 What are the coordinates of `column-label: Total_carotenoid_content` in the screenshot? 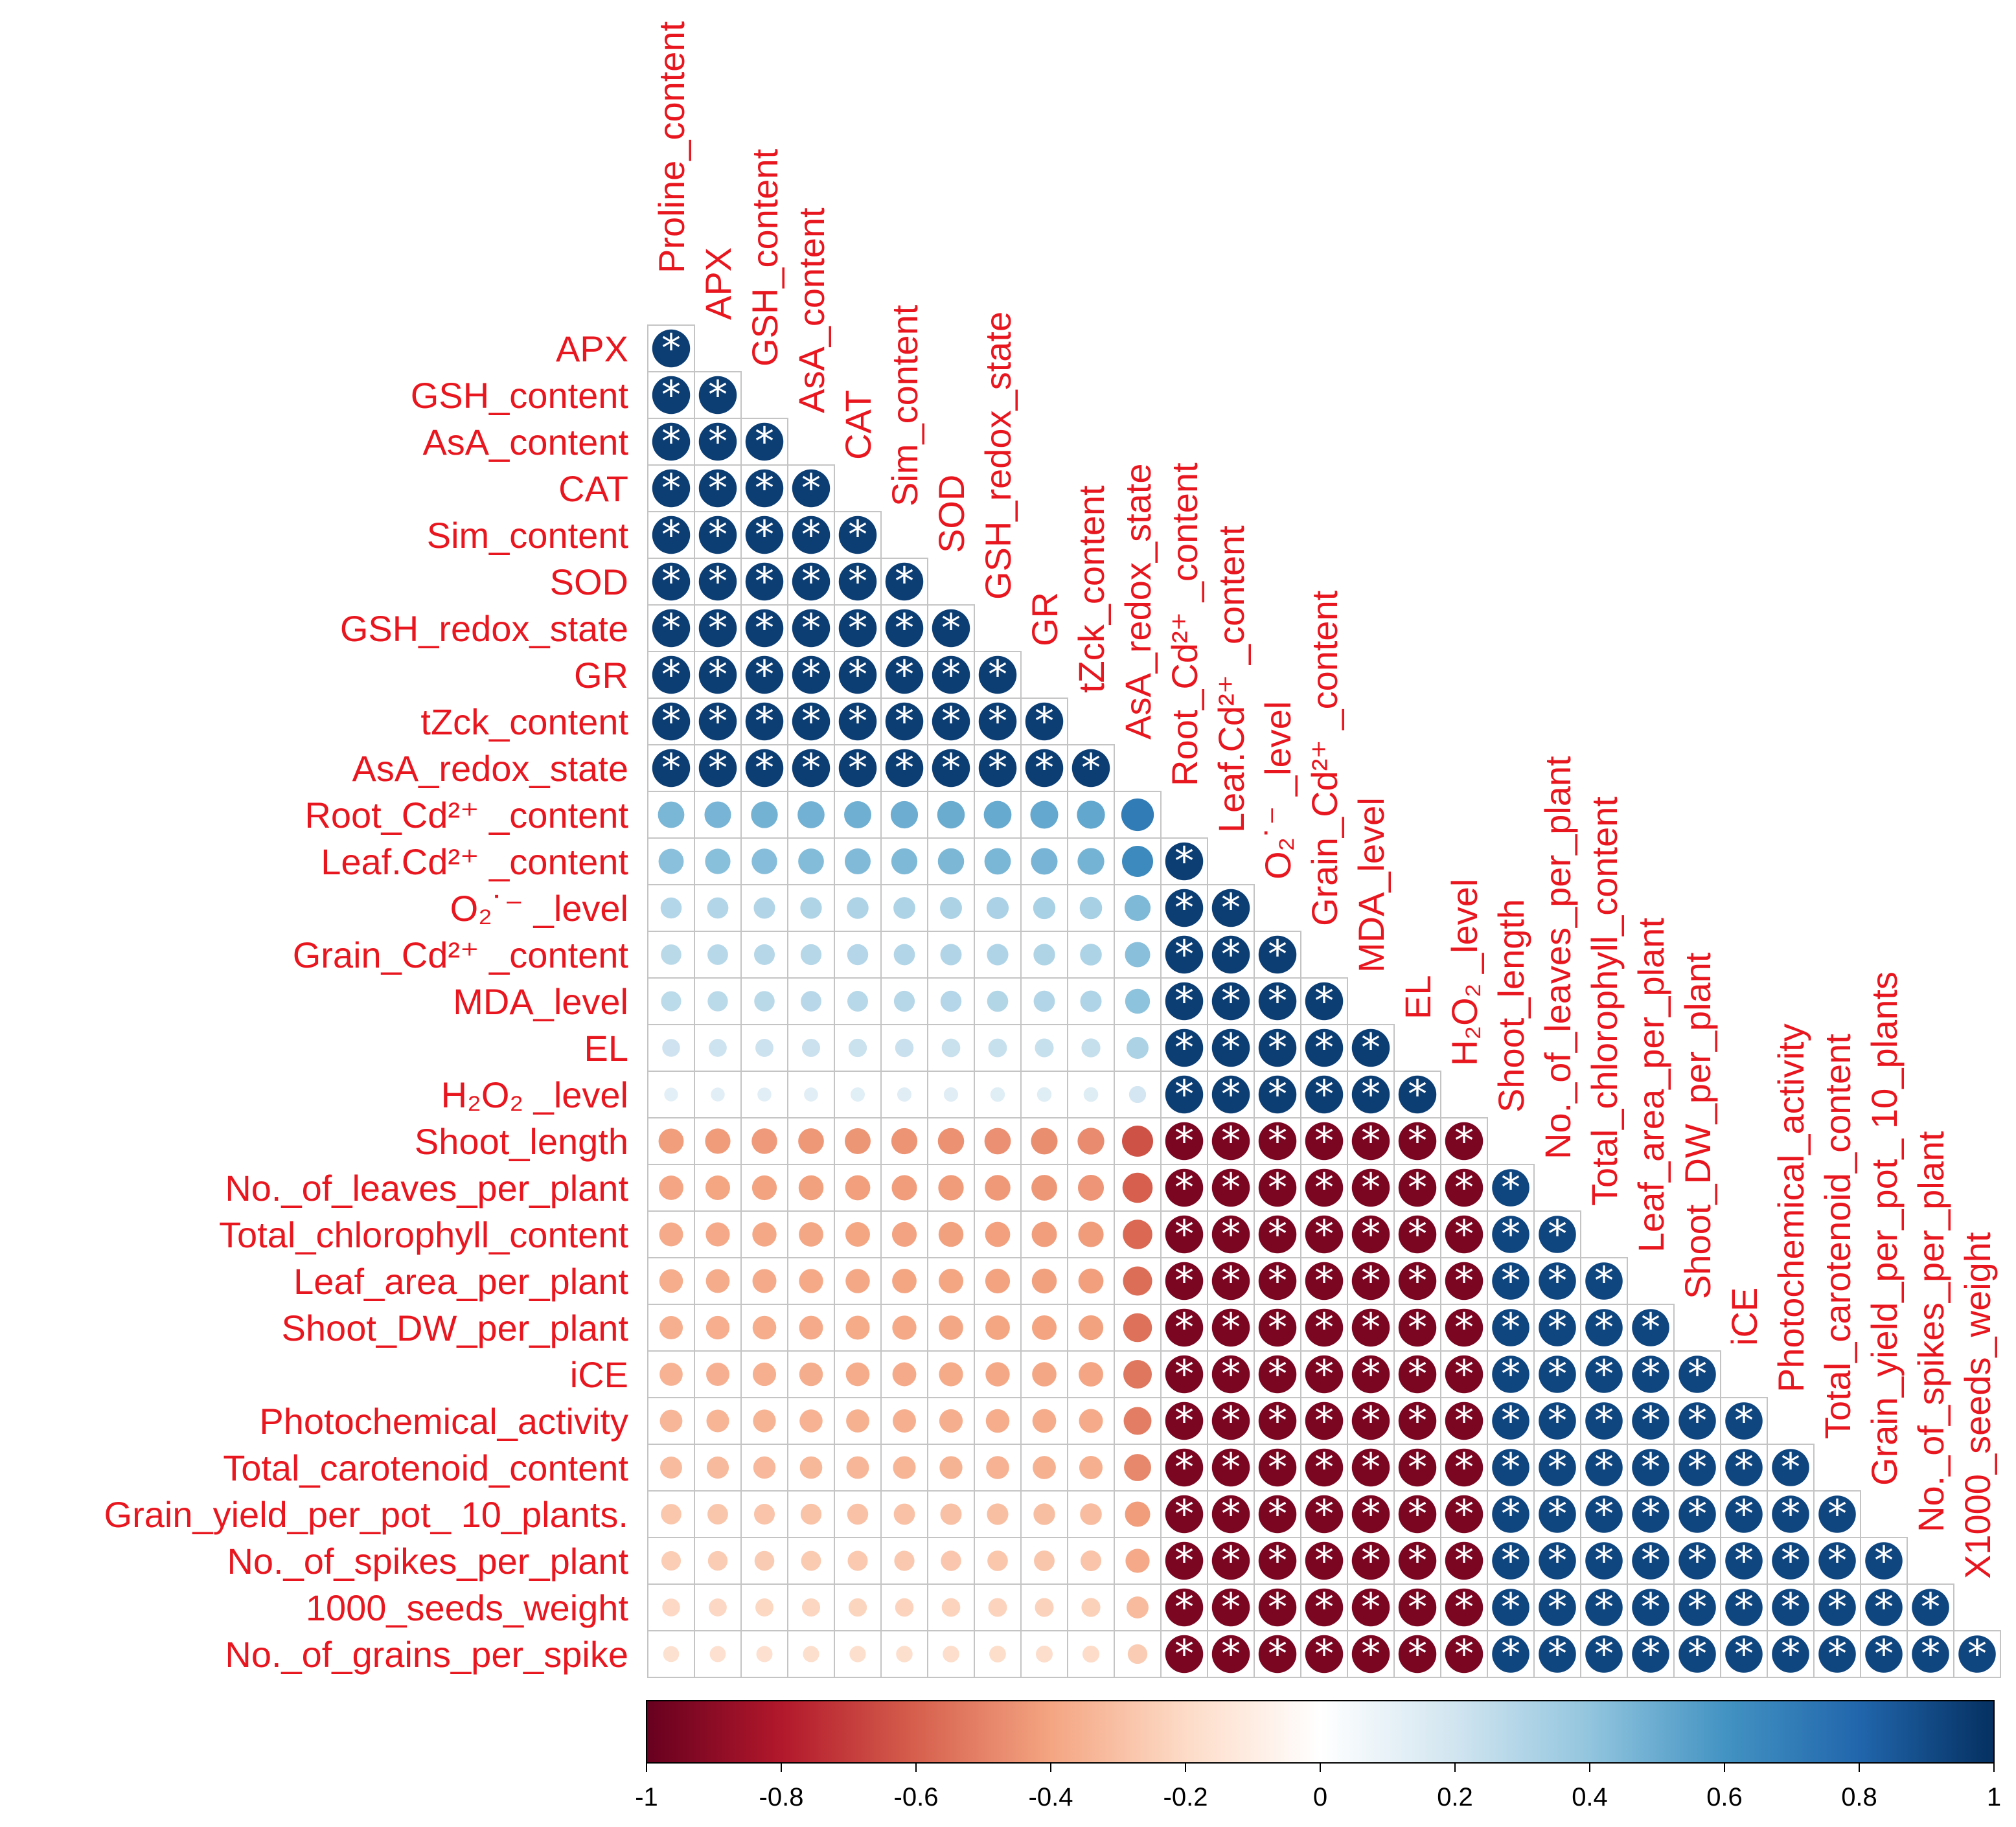 It's located at (1837, 1236).